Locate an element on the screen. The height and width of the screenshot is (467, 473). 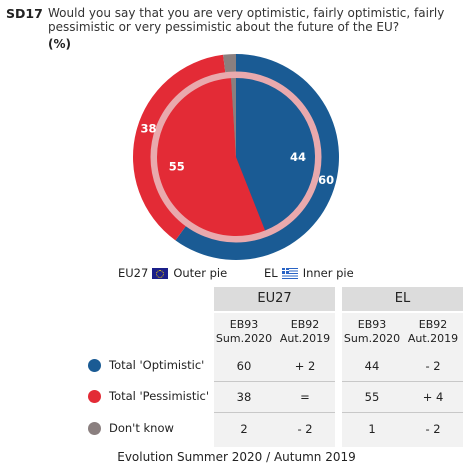
cell-dont-know-eu27-change: - 2 is located at coordinates (305, 429).